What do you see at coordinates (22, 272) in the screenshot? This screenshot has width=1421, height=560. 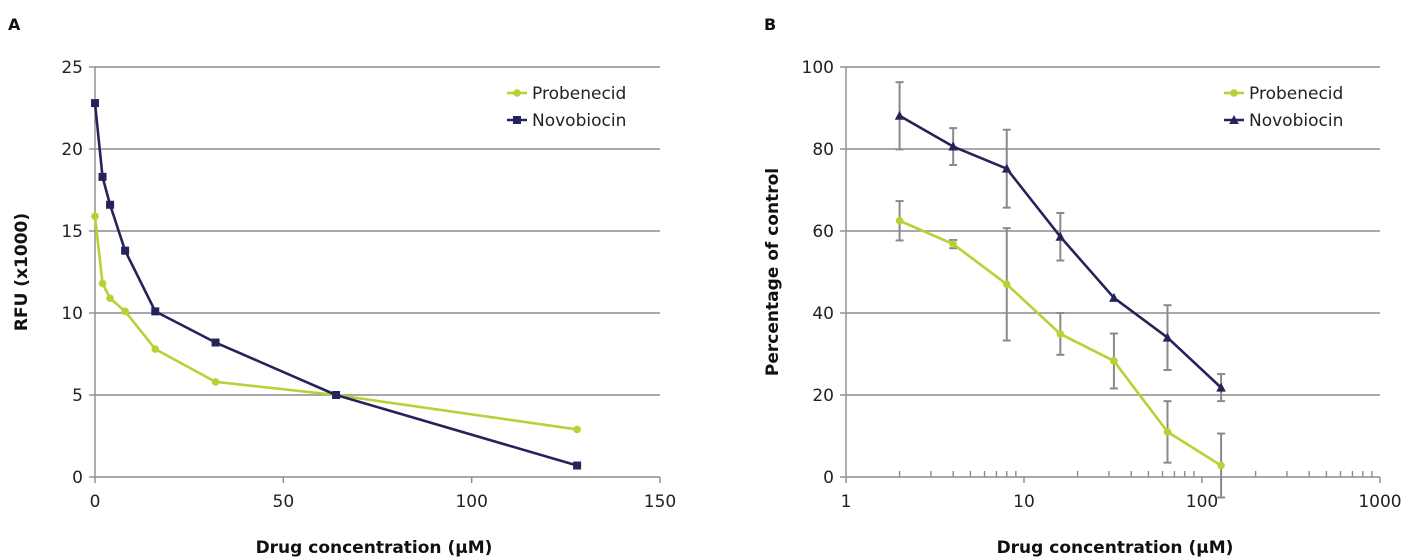 I see `chart-a-y-axis-label: RFU (x1000)` at bounding box center [22, 272].